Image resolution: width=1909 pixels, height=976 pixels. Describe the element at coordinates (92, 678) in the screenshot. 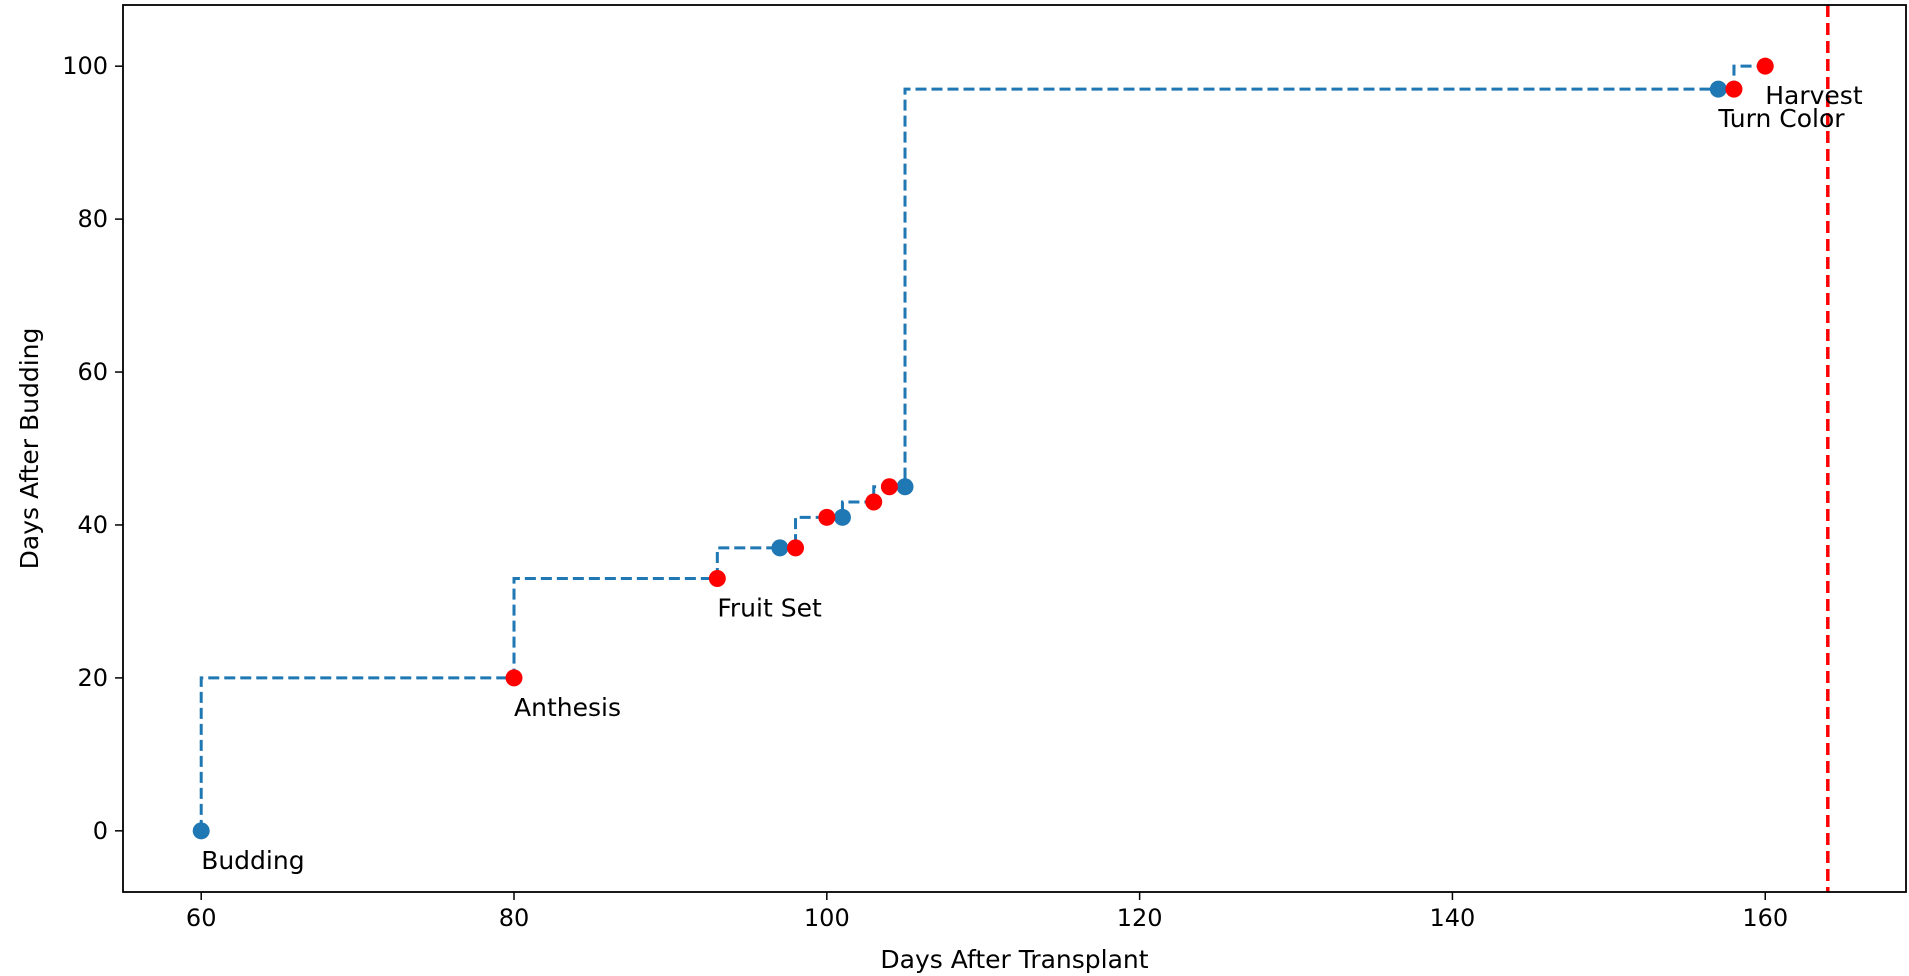

I see `y-tick-label: 20` at that location.